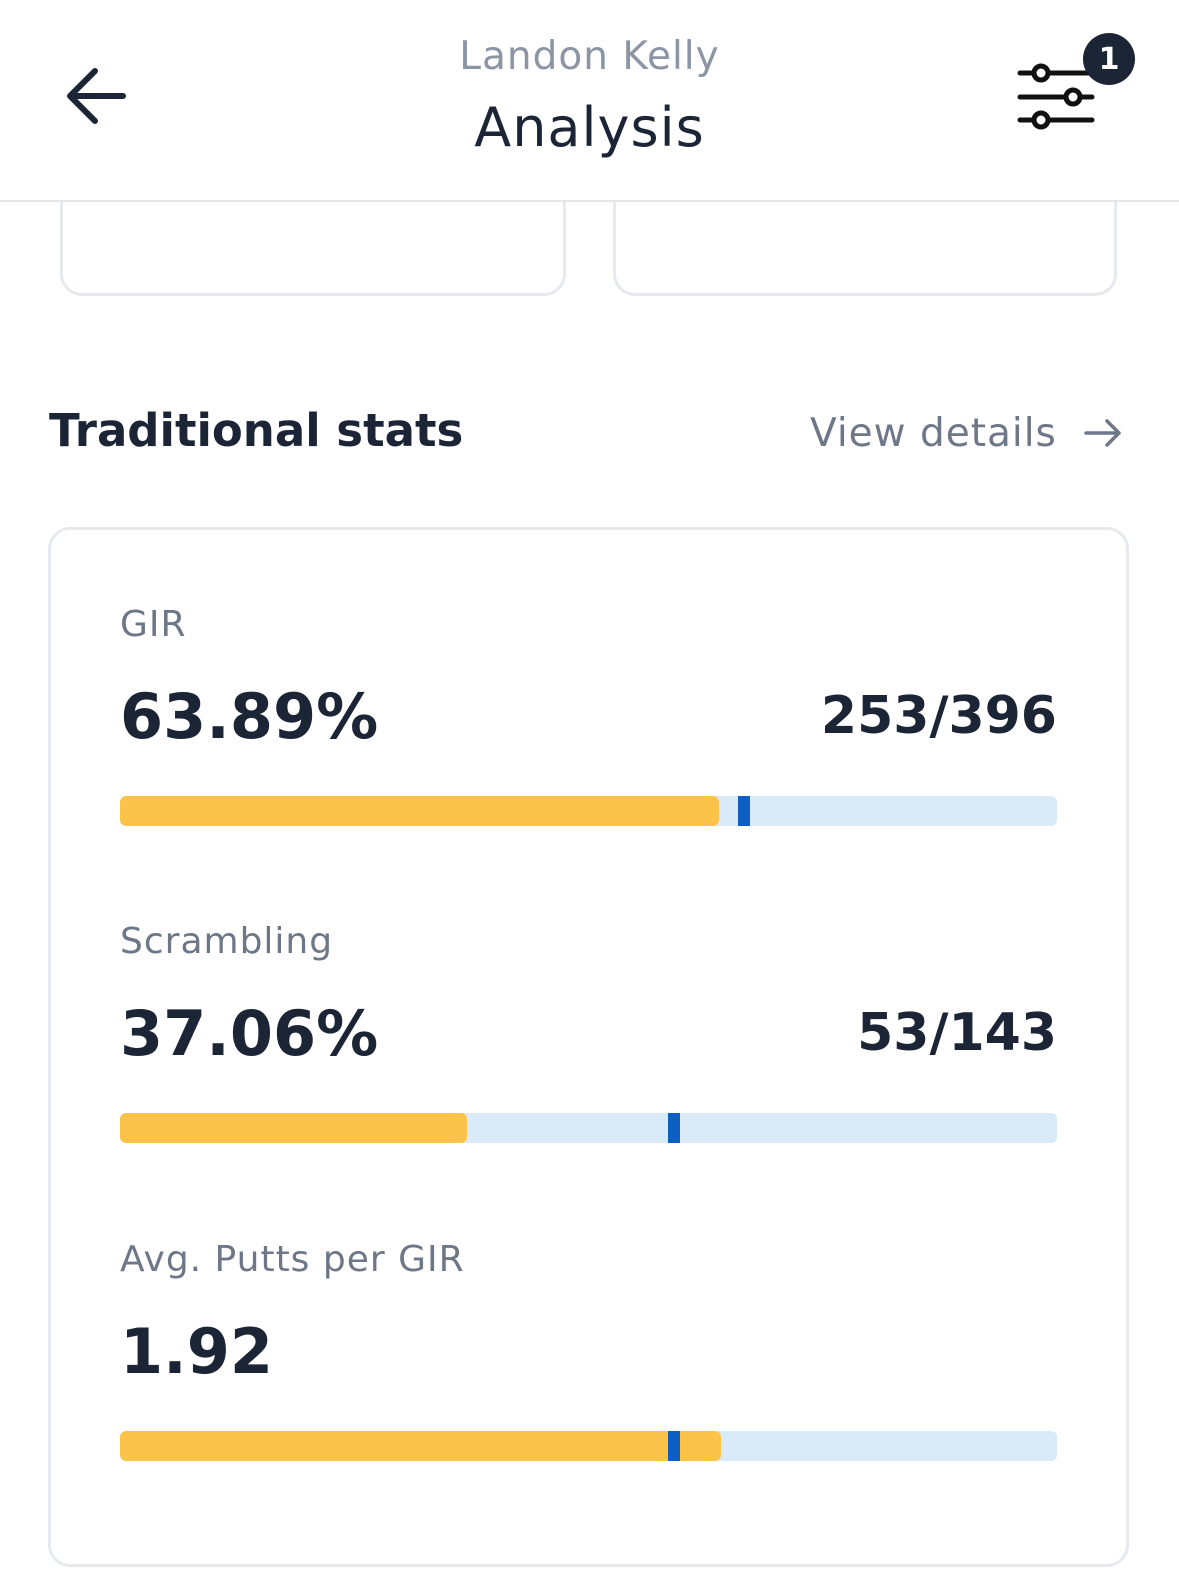 The width and height of the screenshot is (1179, 1571). I want to click on stat-label: Avg. Putts per GIR, so click(292, 1259).